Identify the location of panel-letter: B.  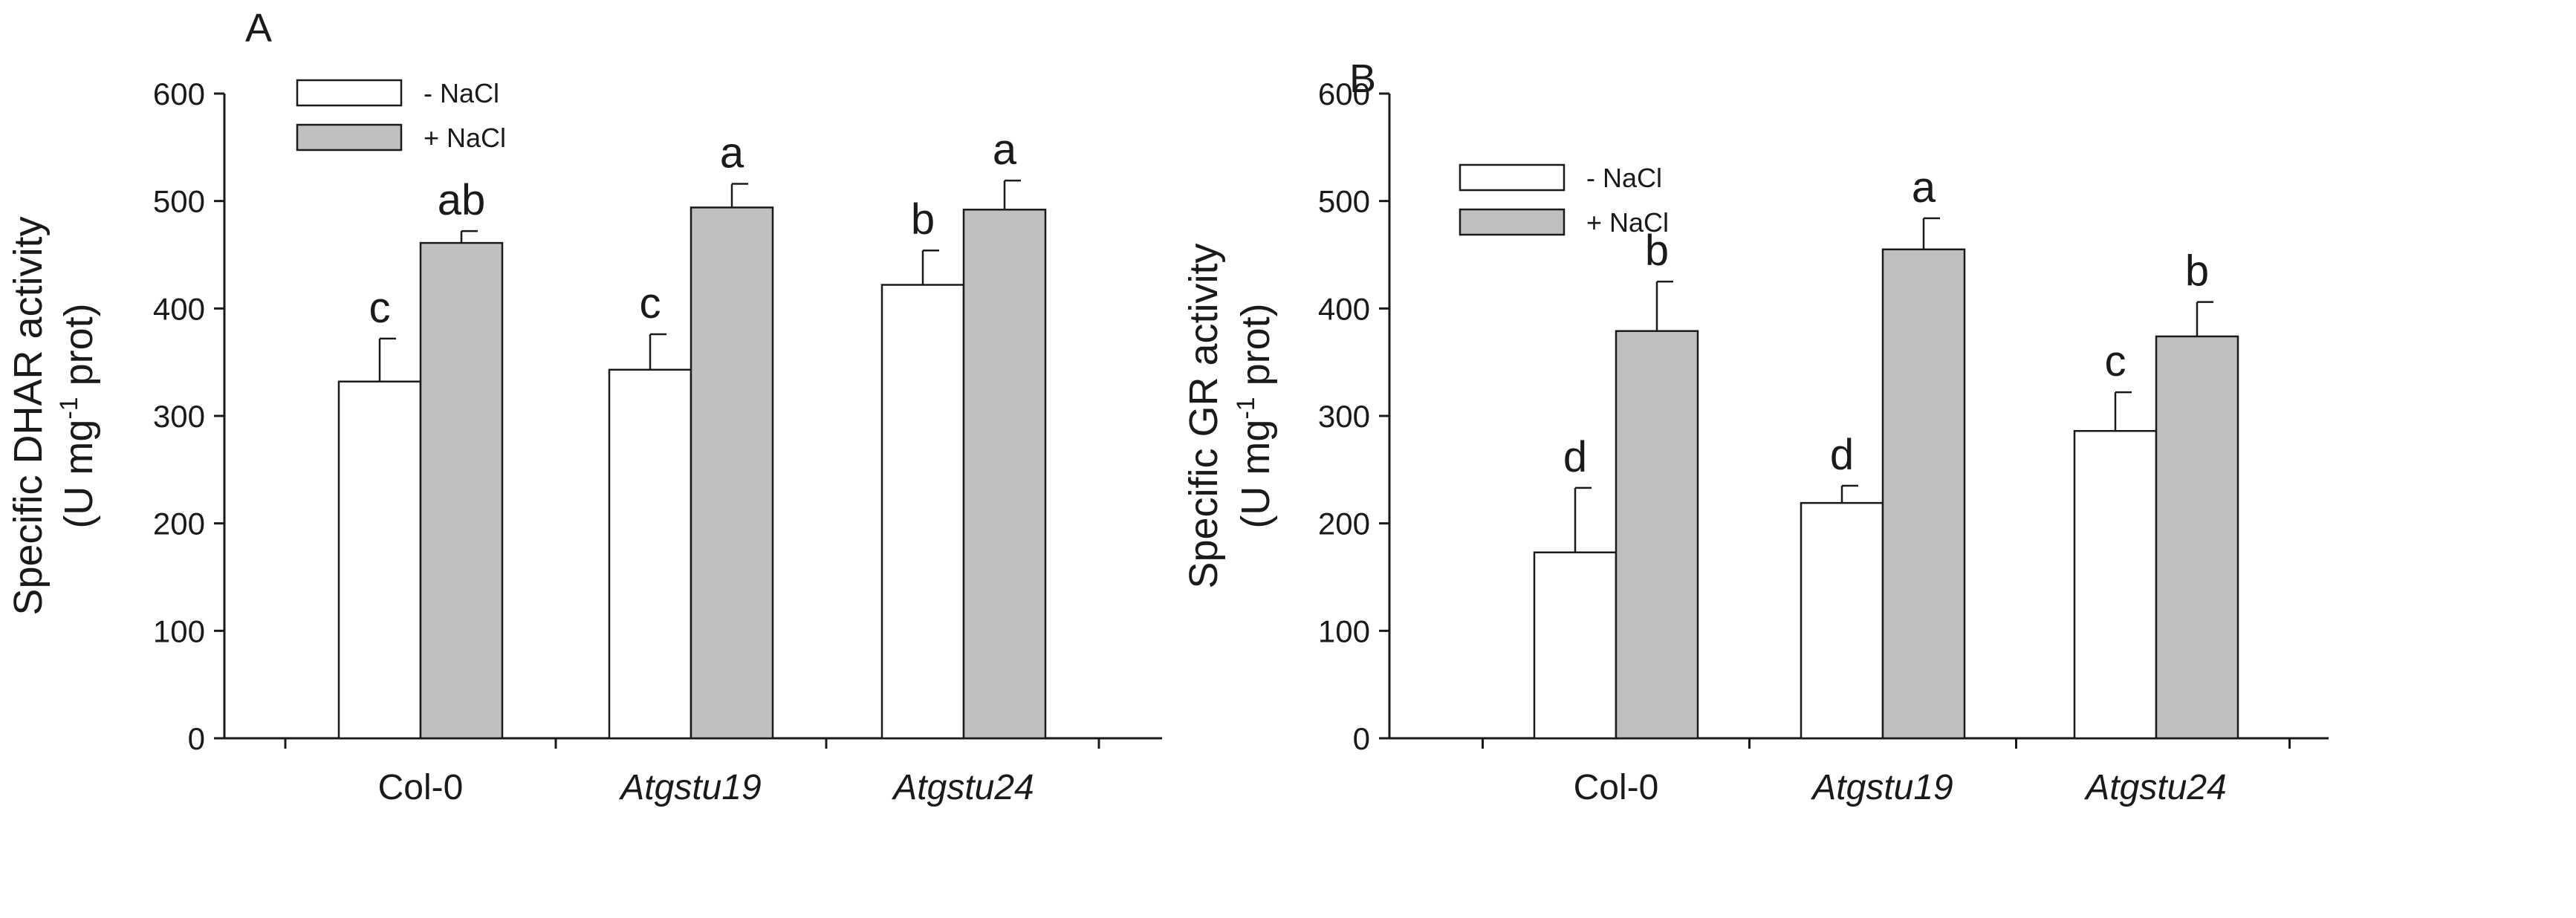
(1362, 78).